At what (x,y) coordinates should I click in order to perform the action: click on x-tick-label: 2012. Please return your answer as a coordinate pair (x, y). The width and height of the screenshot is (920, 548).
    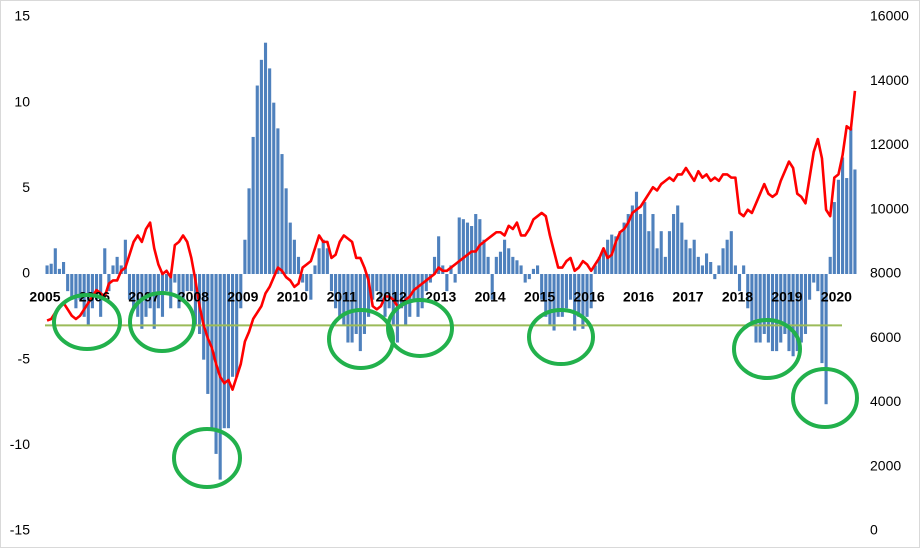
    Looking at the image, I should click on (391, 297).